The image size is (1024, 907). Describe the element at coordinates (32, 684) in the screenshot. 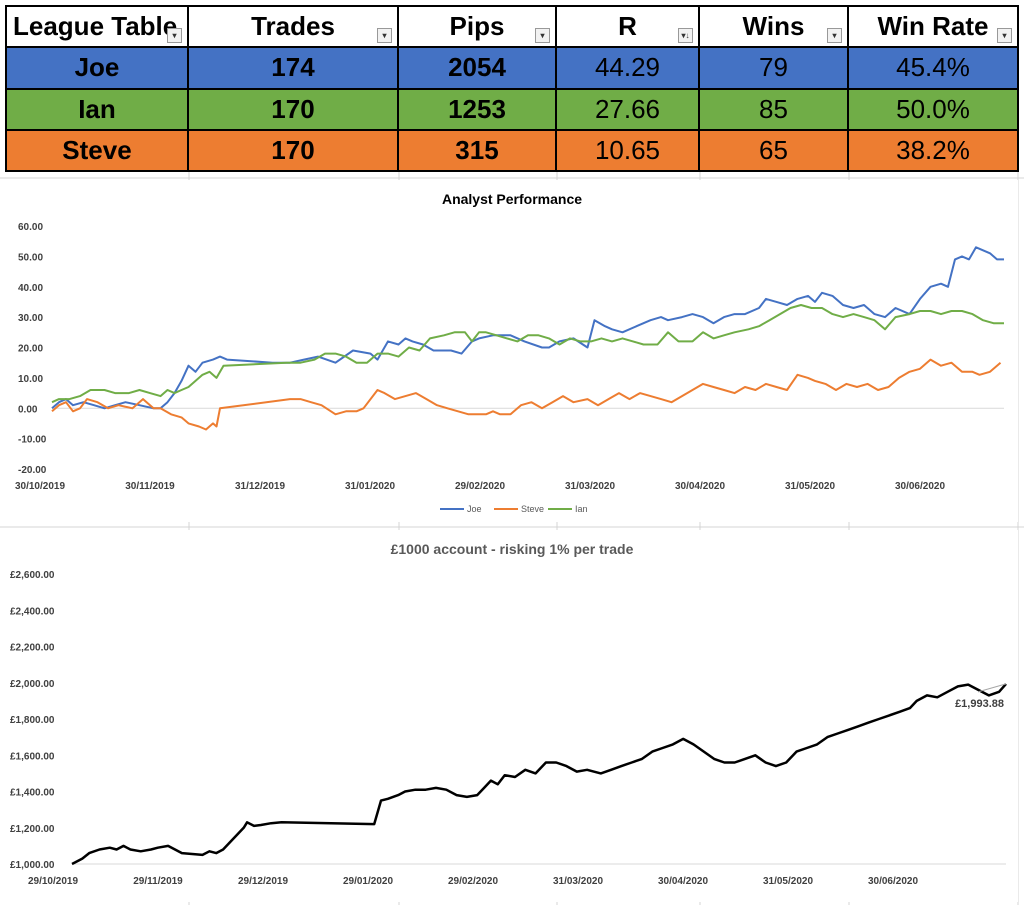

I see `y-tick-label: £2,000.00` at that location.